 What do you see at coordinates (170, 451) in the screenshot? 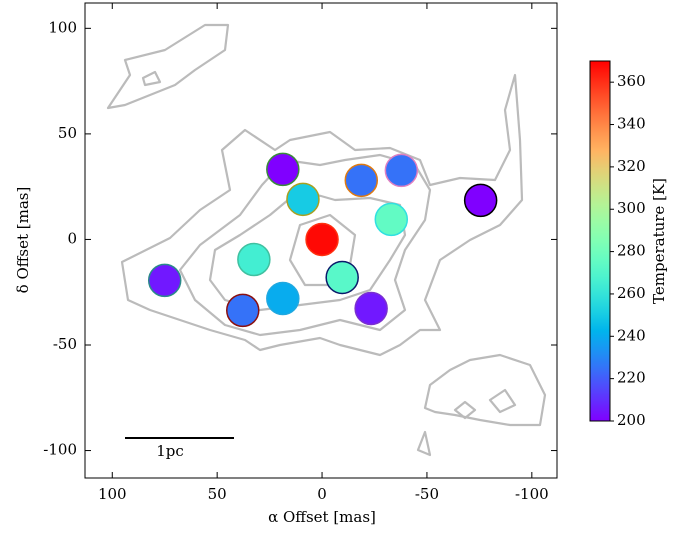
I see `scale-bar-label: 1pc` at bounding box center [170, 451].